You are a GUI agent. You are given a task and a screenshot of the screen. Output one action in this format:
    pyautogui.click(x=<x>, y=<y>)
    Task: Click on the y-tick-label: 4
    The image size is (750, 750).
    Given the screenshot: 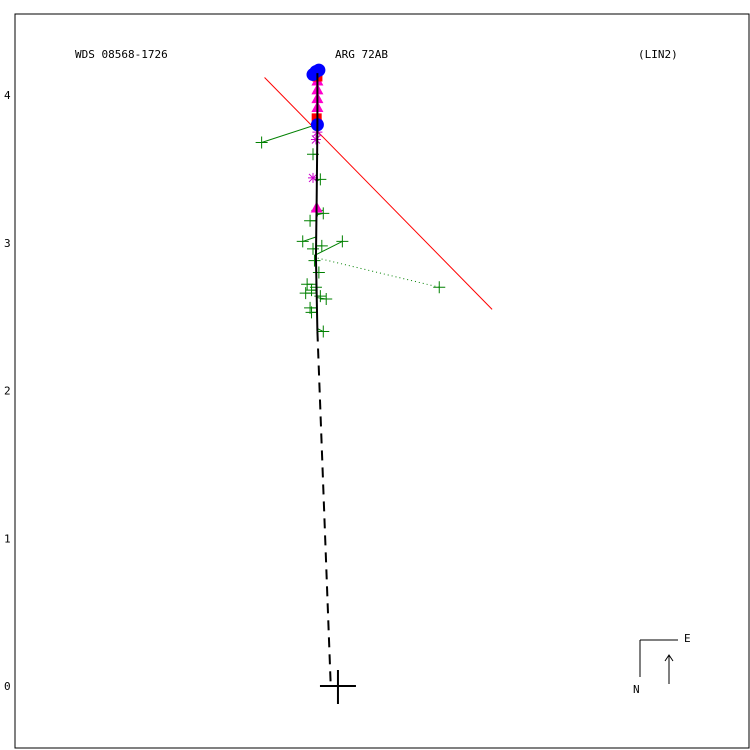 What is the action you would take?
    pyautogui.click(x=7, y=95)
    